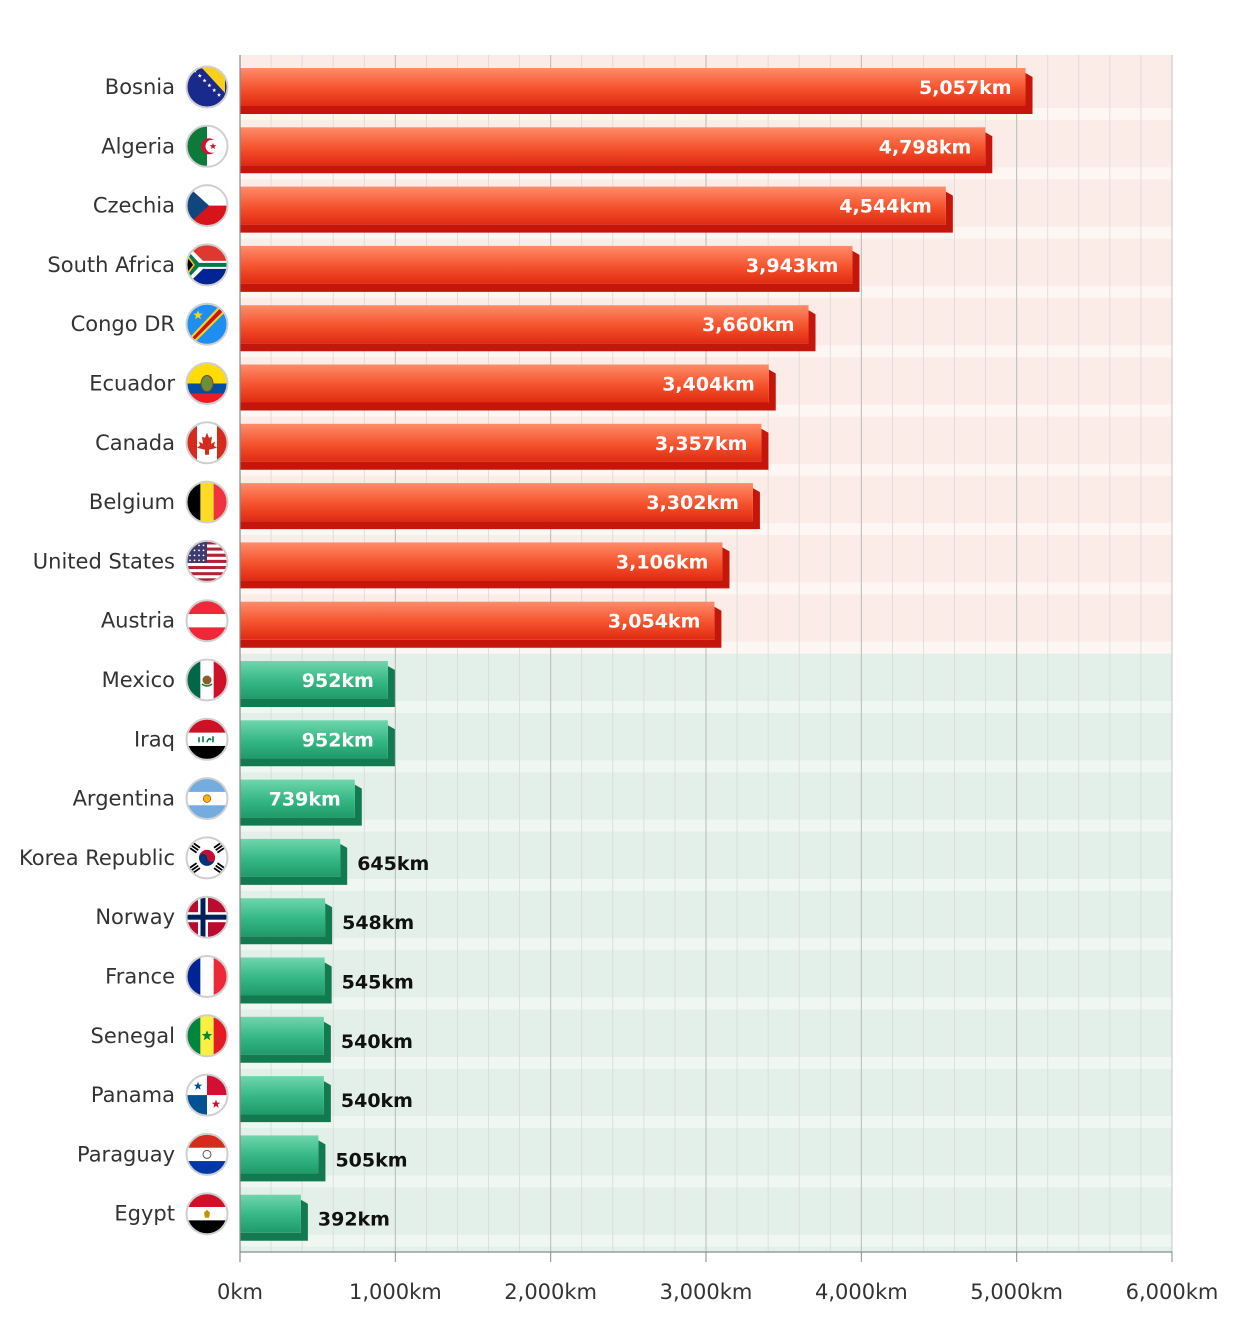  What do you see at coordinates (104, 561) in the screenshot?
I see `category-label: United States` at bounding box center [104, 561].